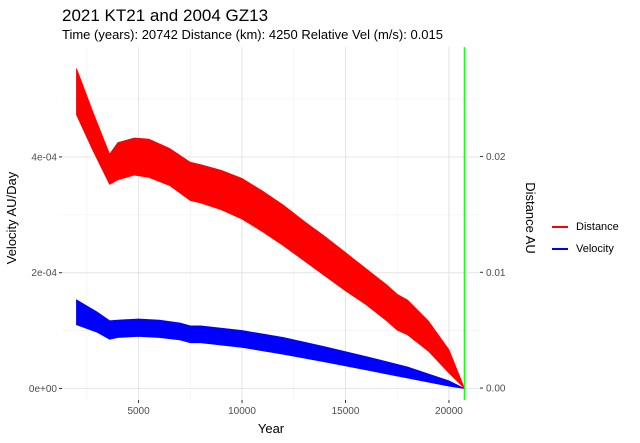 Image resolution: width=640 pixels, height=443 pixels. Describe the element at coordinates (138, 411) in the screenshot. I see `x-tick-label: 5000` at that location.